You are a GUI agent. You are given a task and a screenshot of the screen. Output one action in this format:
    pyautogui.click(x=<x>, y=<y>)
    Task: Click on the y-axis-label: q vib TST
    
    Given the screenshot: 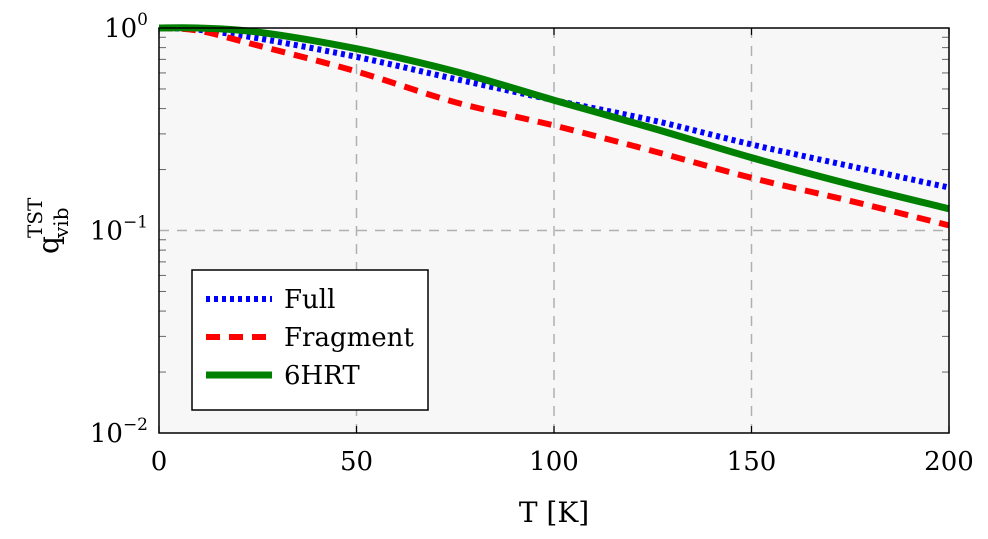 What is the action you would take?
    pyautogui.click(x=48, y=225)
    